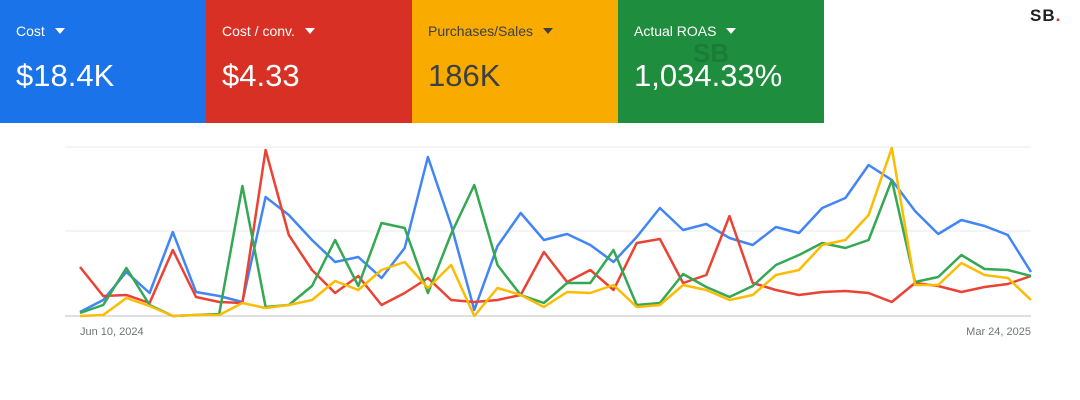 This screenshot has width=1080, height=400. What do you see at coordinates (258, 31) in the screenshot?
I see `metric-label-text: Cost / conv.` at bounding box center [258, 31].